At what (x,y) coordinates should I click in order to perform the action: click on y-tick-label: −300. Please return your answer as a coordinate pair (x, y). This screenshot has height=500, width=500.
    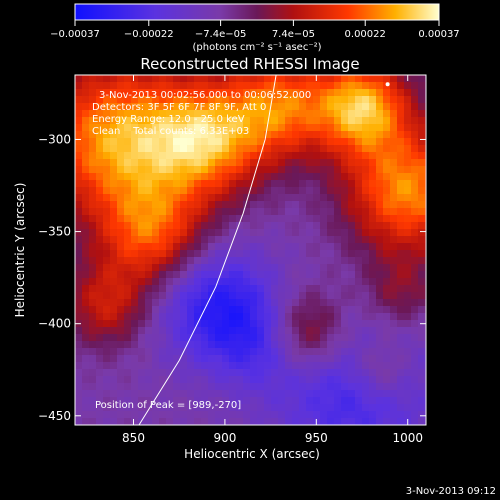
    Looking at the image, I should click on (54, 139).